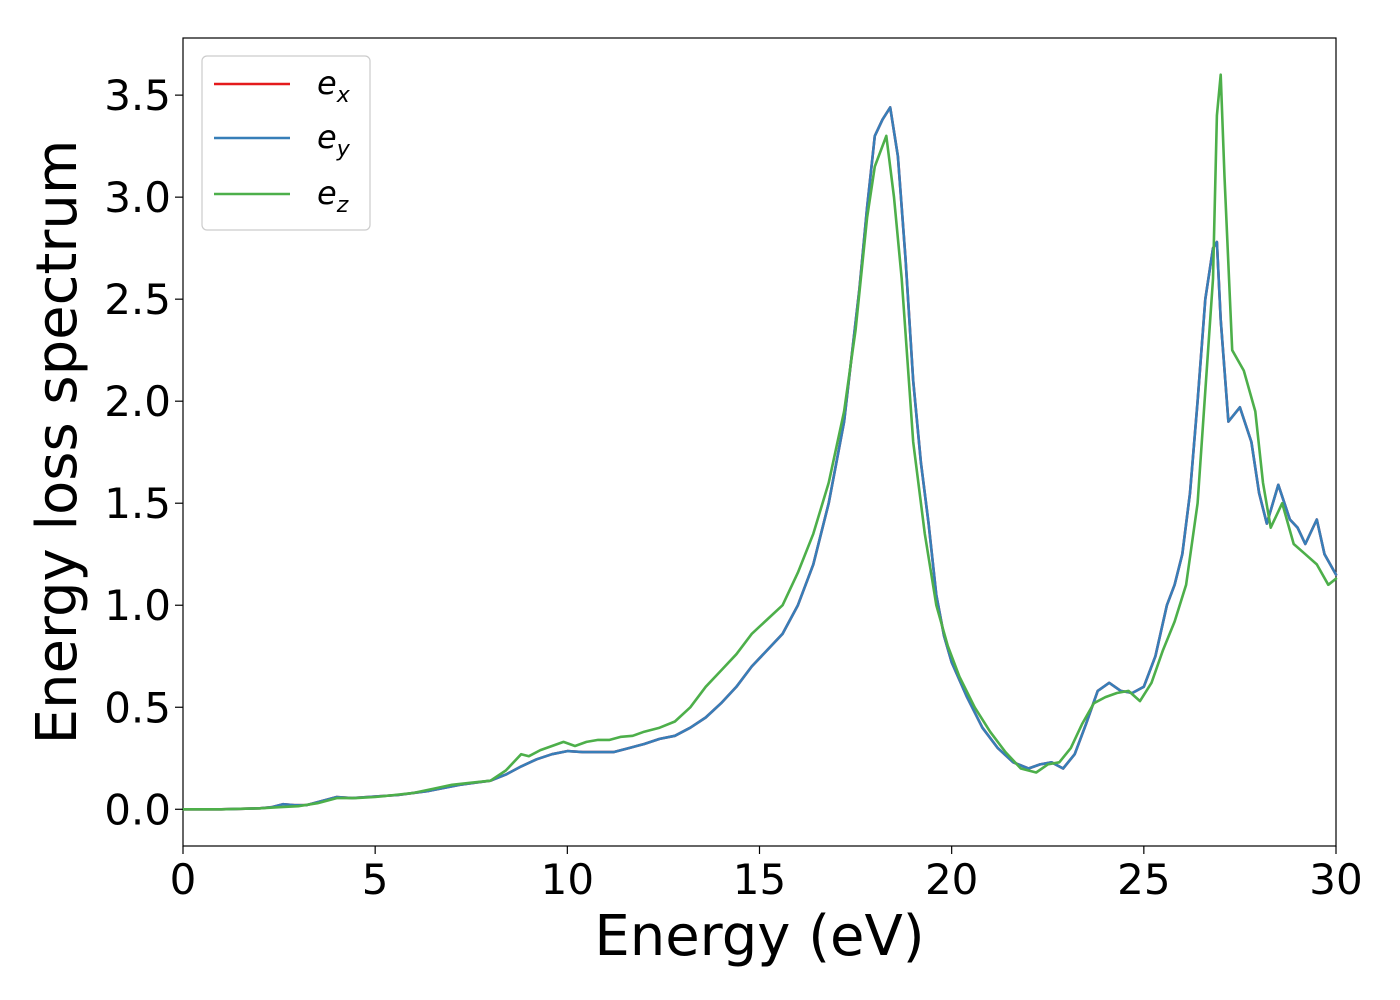  Describe the element at coordinates (57, 442) in the screenshot. I see `y-axis-title: Energy loss spectrum` at that location.